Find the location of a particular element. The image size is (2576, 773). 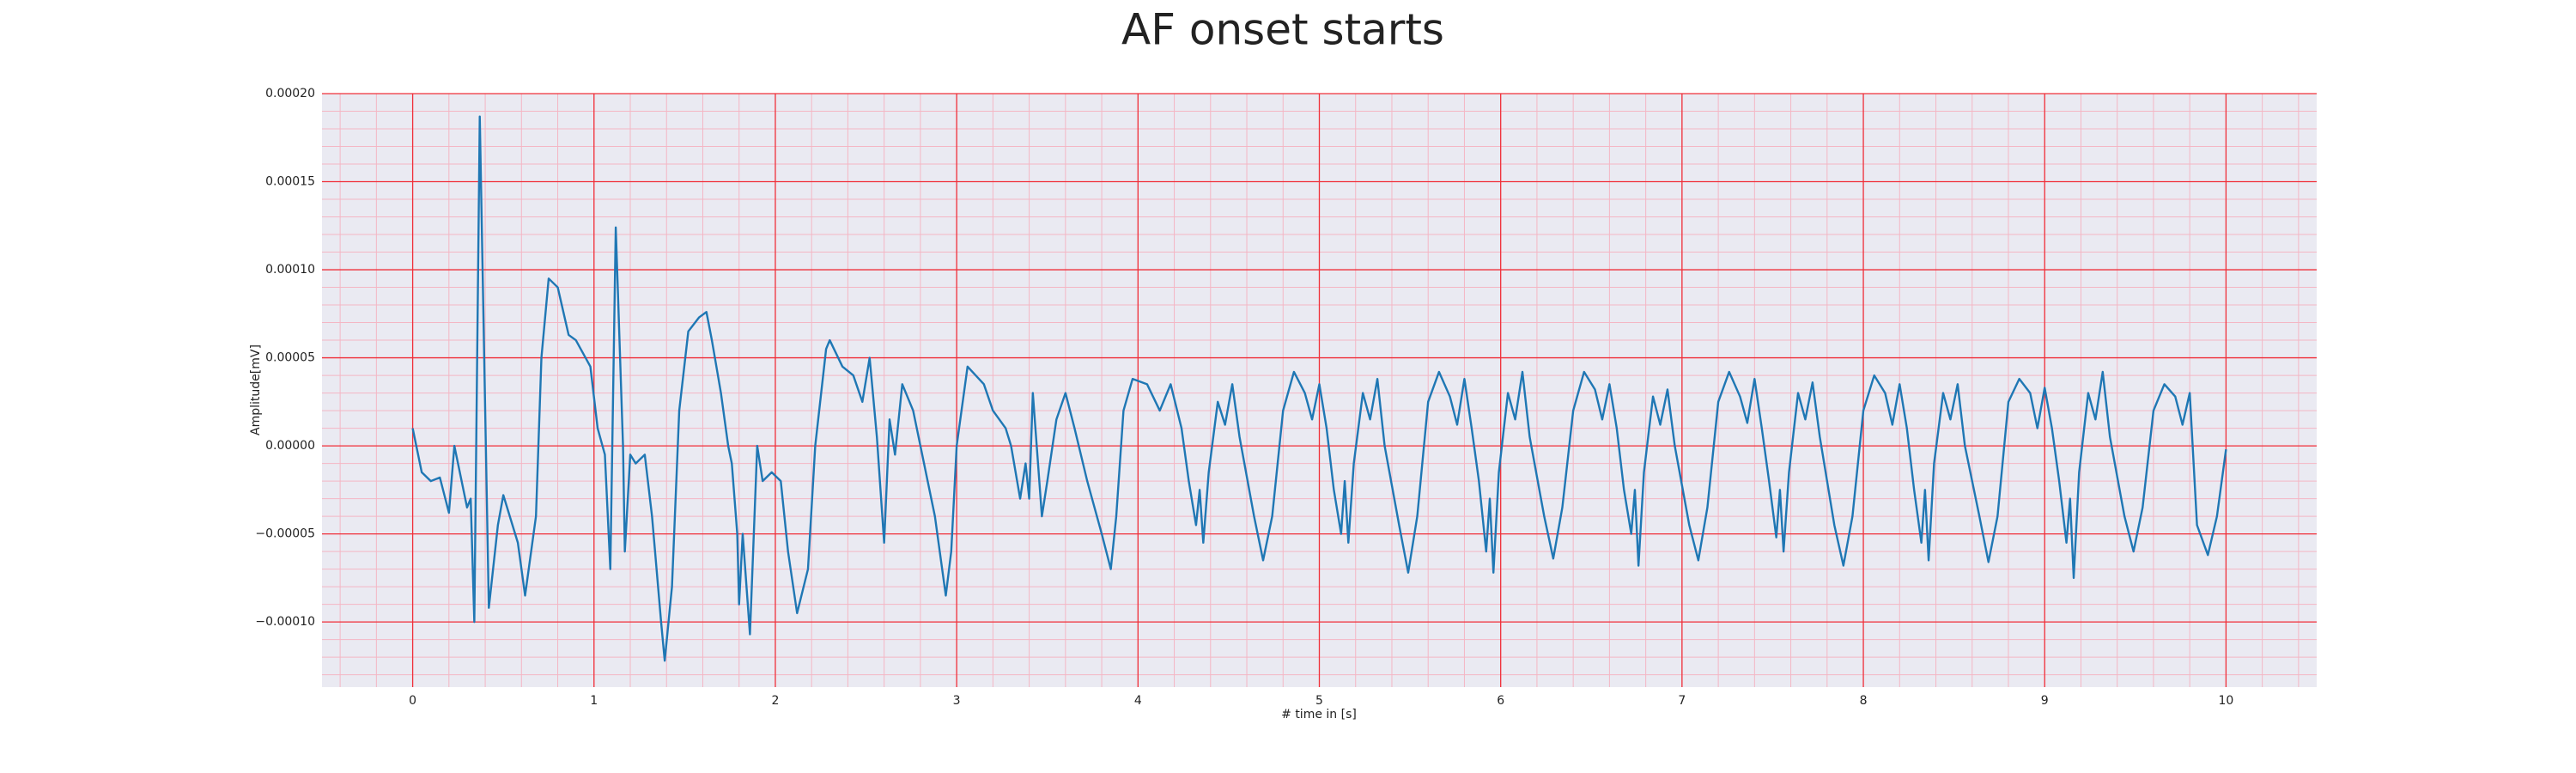

x-axis-label: # time in [s] is located at coordinates (1319, 714).